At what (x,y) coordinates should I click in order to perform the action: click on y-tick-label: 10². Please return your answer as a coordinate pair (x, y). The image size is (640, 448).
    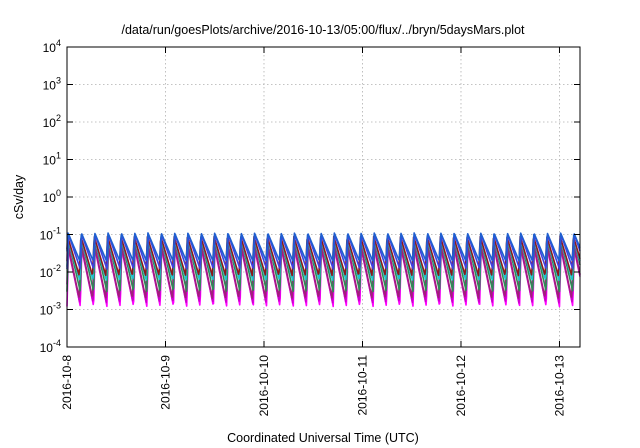
    Looking at the image, I should click on (52, 121).